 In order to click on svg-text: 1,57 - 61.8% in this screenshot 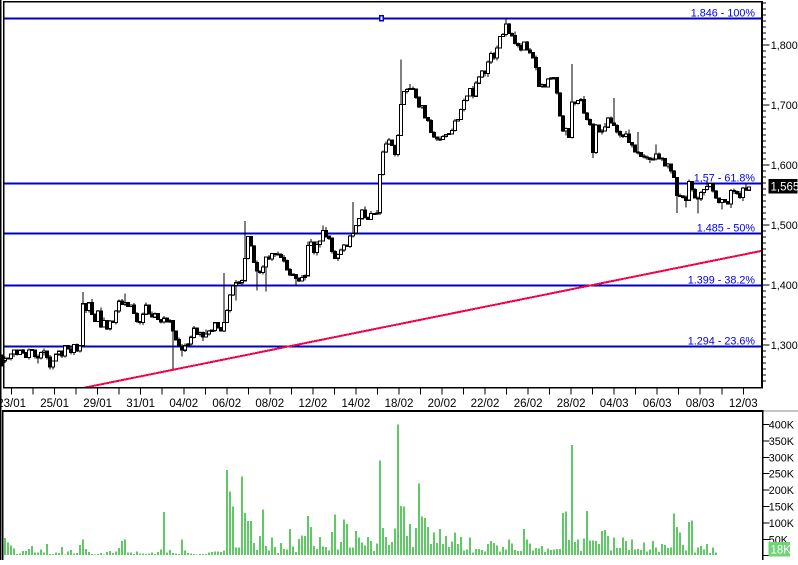, I will do `click(725, 179)`.